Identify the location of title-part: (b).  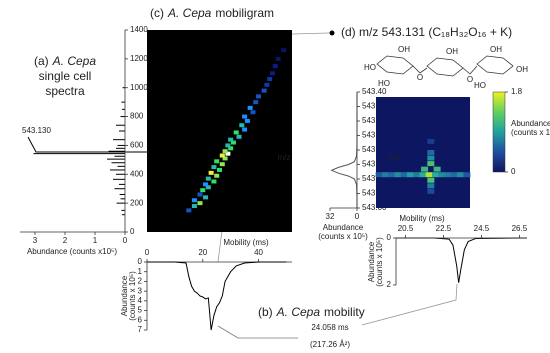
(265, 312).